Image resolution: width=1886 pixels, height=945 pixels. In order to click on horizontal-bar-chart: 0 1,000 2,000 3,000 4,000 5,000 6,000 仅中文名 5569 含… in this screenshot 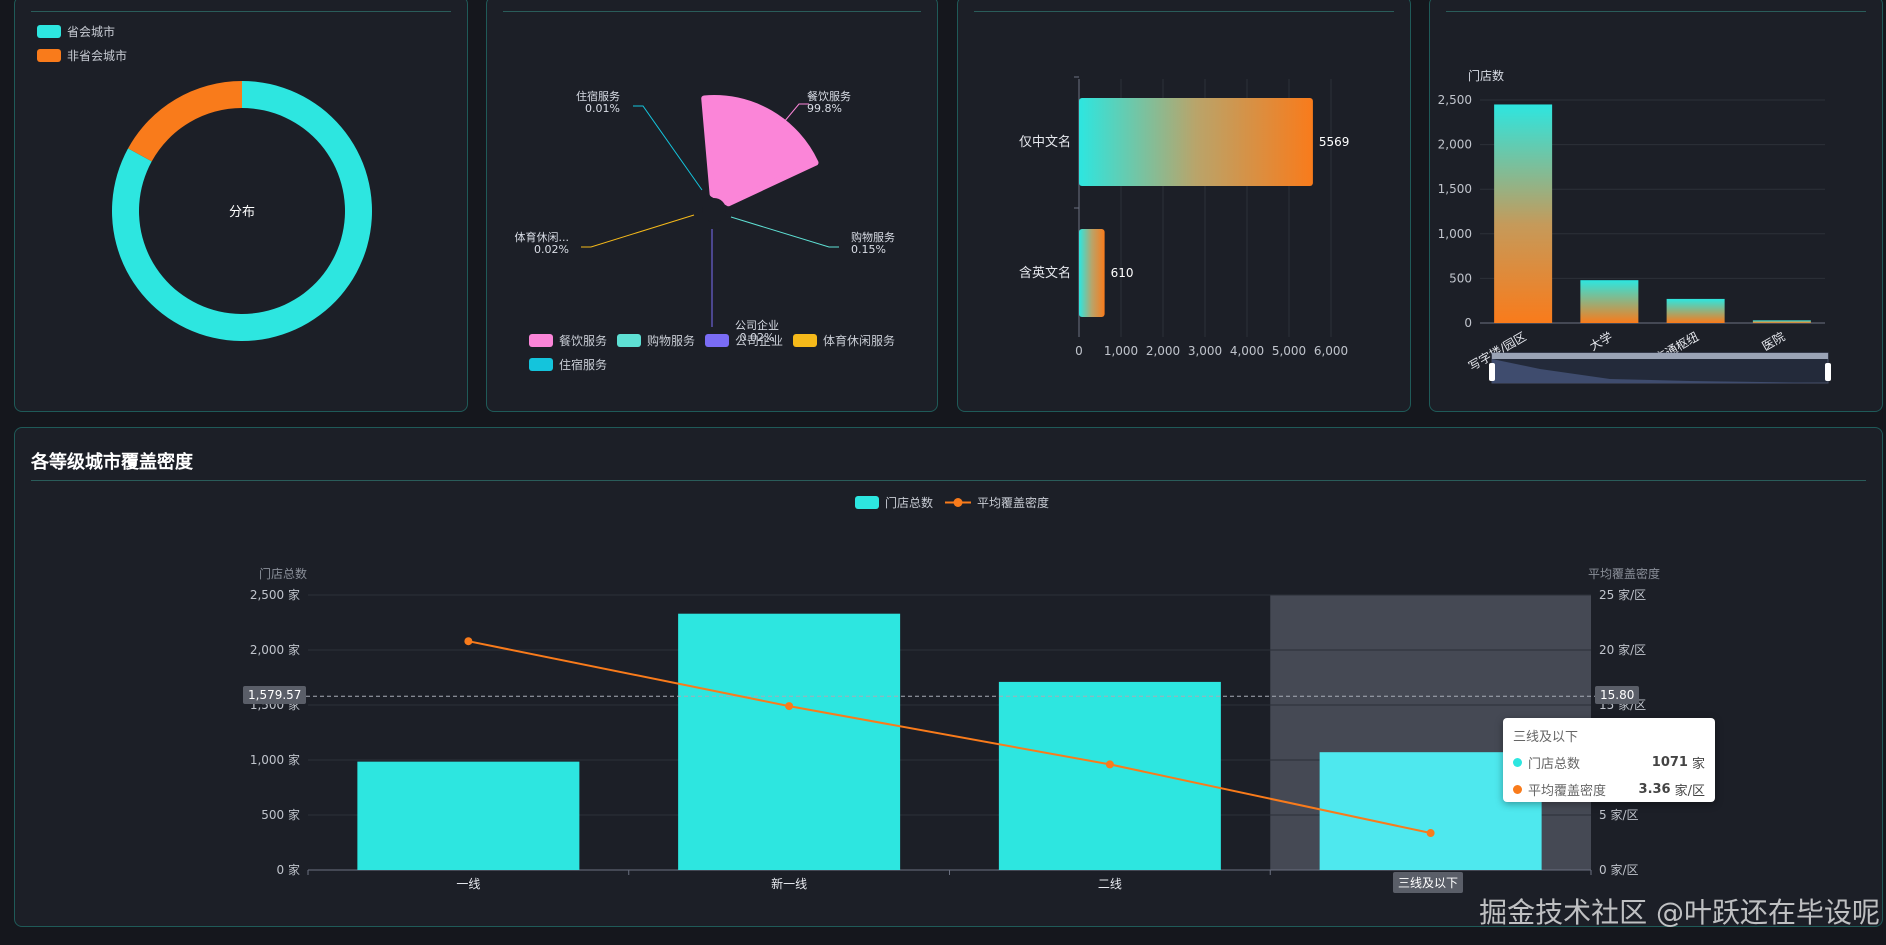, I will do `click(1184, 217)`.